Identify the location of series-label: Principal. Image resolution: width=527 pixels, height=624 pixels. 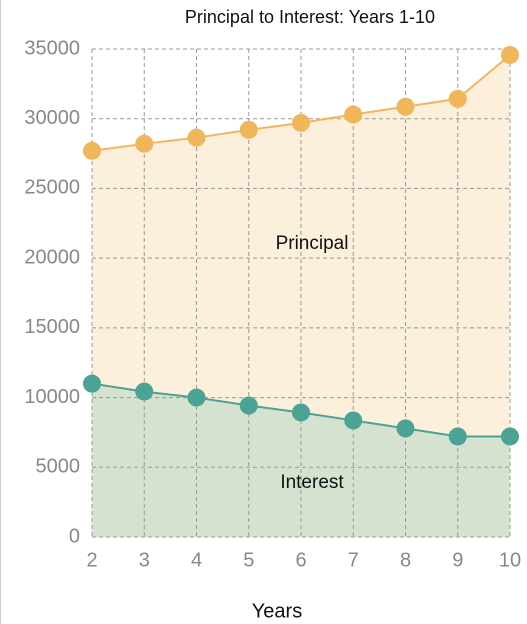
(312, 243).